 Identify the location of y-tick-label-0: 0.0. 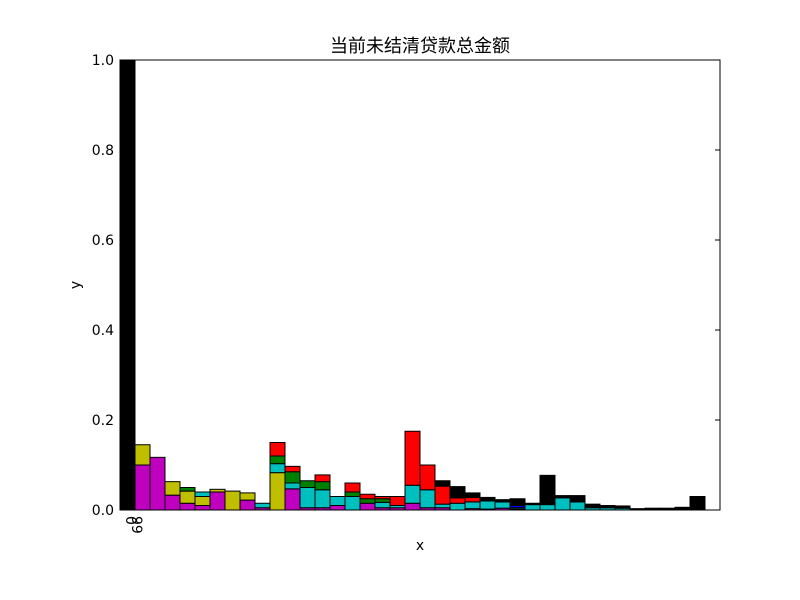
(103, 511).